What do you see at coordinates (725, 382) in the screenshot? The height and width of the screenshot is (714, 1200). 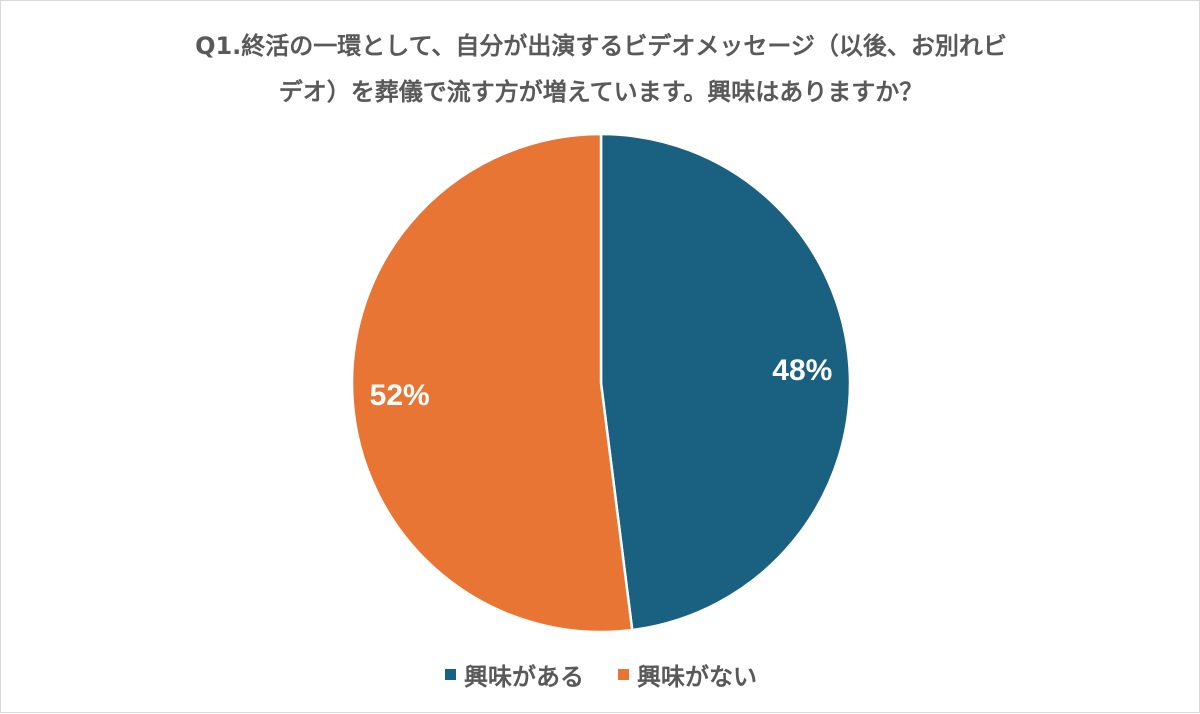 I see `pie-slice-interested` at bounding box center [725, 382].